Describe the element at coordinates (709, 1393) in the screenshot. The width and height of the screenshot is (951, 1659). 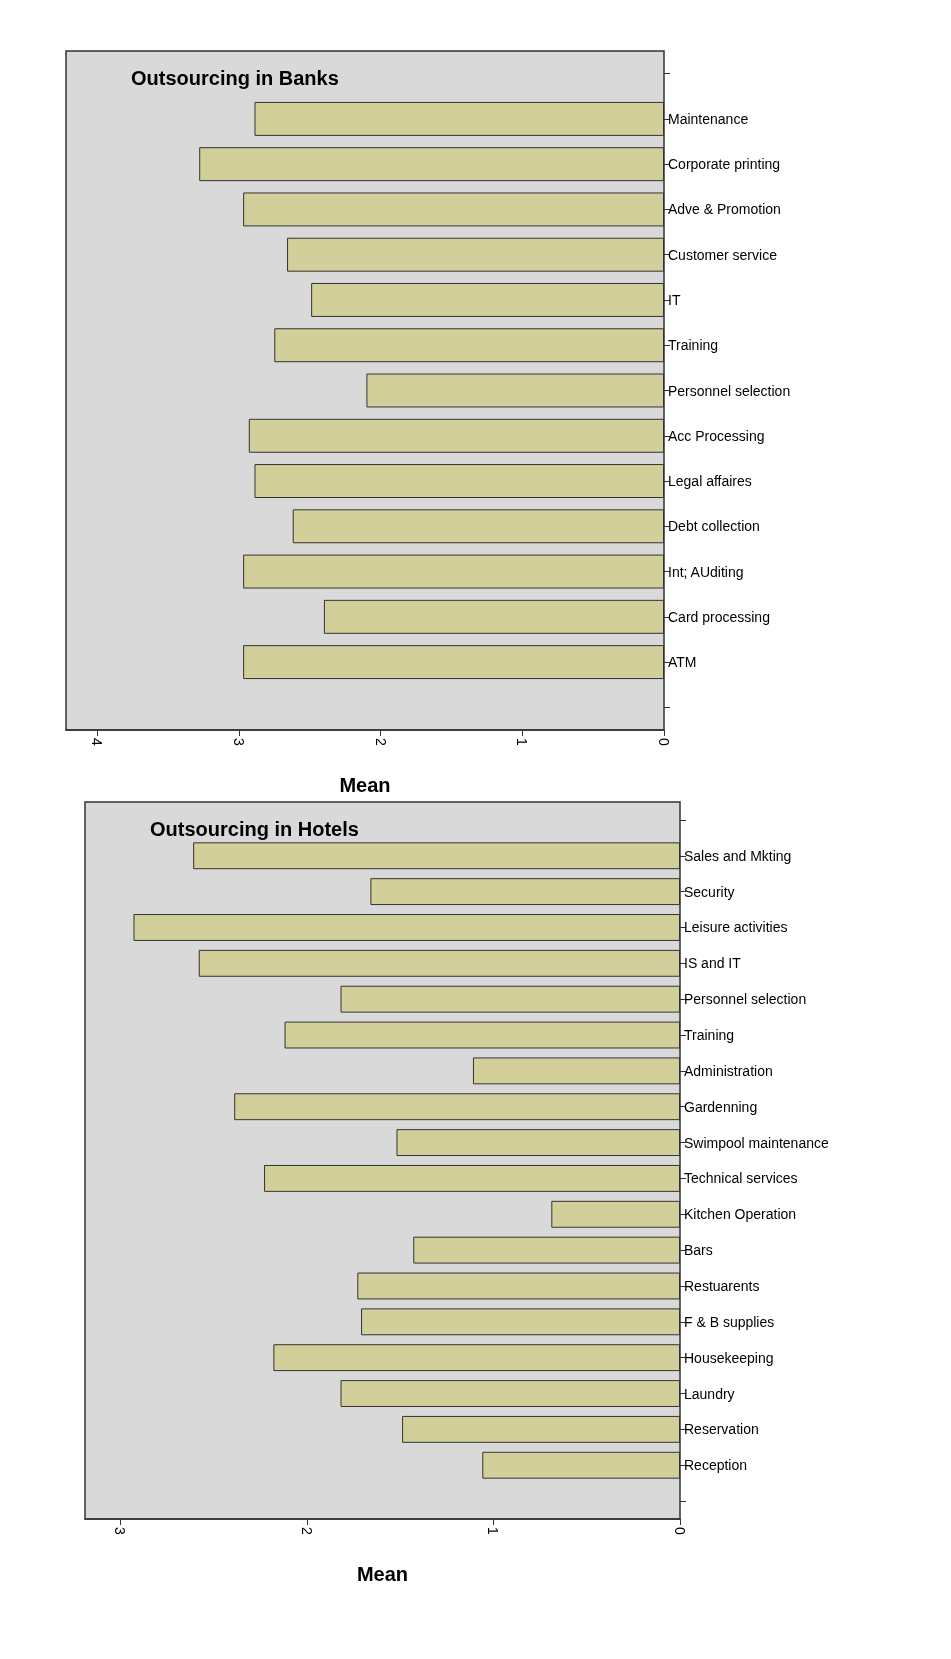
I see `y-tick-label: Laundry` at that location.